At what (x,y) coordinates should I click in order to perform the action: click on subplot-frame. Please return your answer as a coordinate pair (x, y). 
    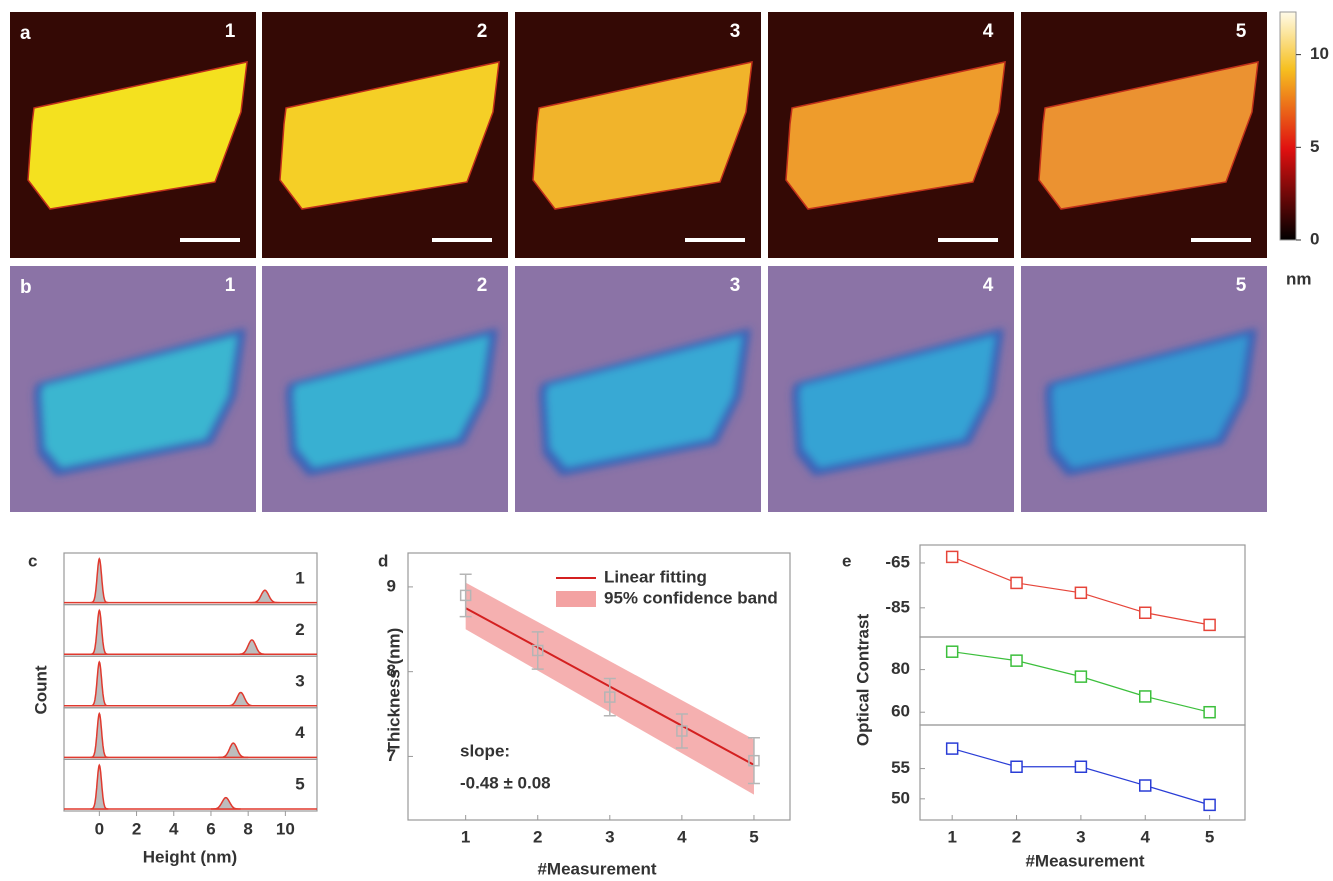
    Looking at the image, I should click on (1082, 772).